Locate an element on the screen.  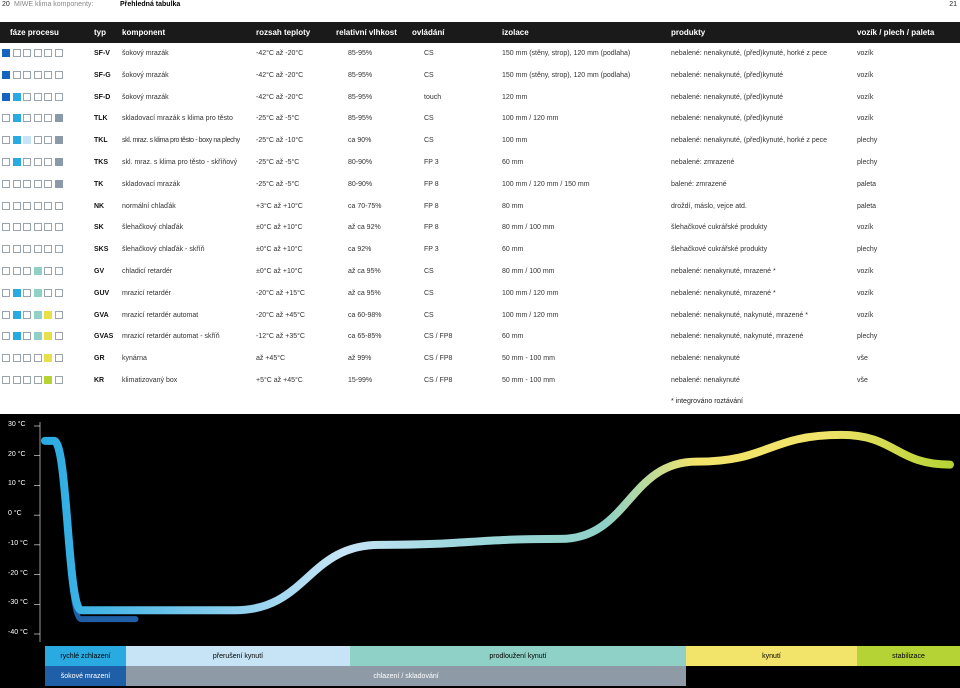
col-component: komponent is located at coordinates (144, 32).